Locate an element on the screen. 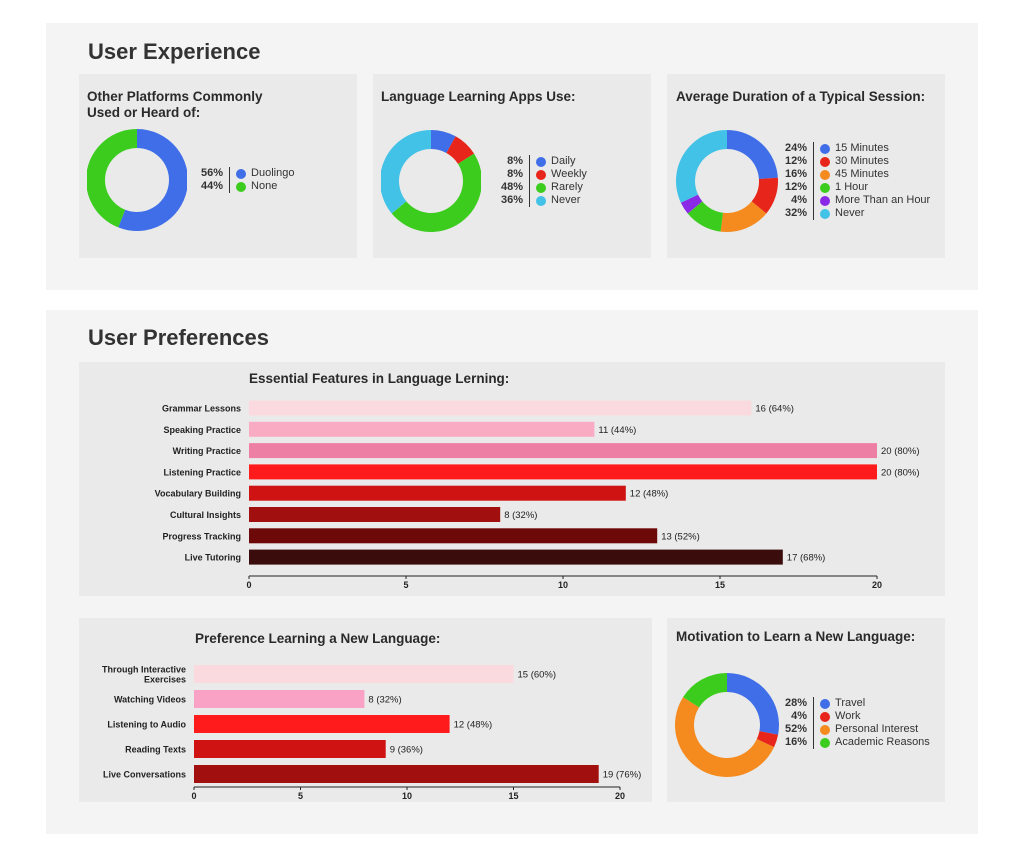 The image size is (1024, 855). legend-item: Personal Interest is located at coordinates (875, 729).